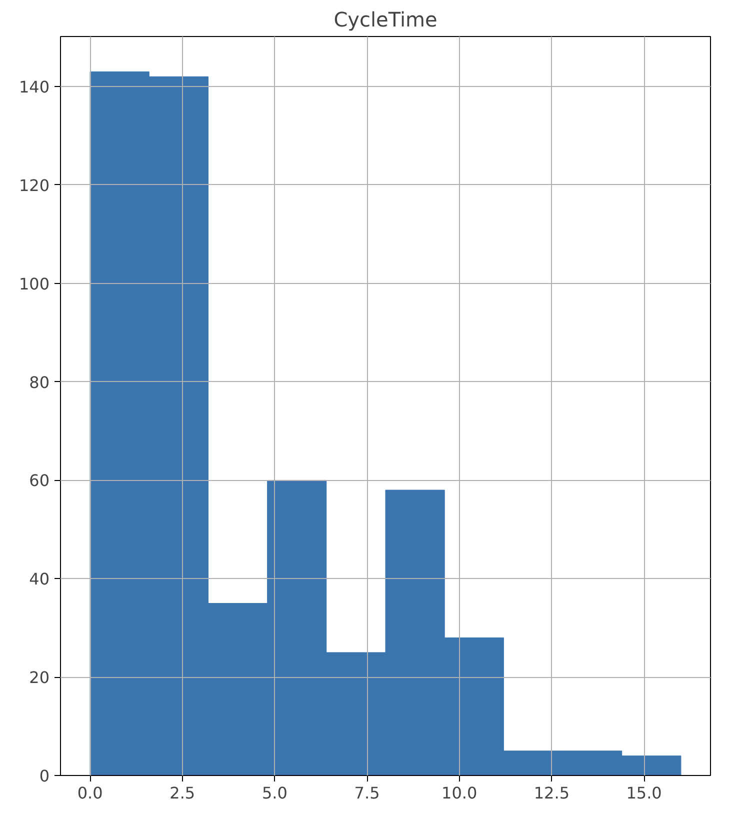  What do you see at coordinates (460, 793) in the screenshot?
I see `x-tick-label: 10.0` at bounding box center [460, 793].